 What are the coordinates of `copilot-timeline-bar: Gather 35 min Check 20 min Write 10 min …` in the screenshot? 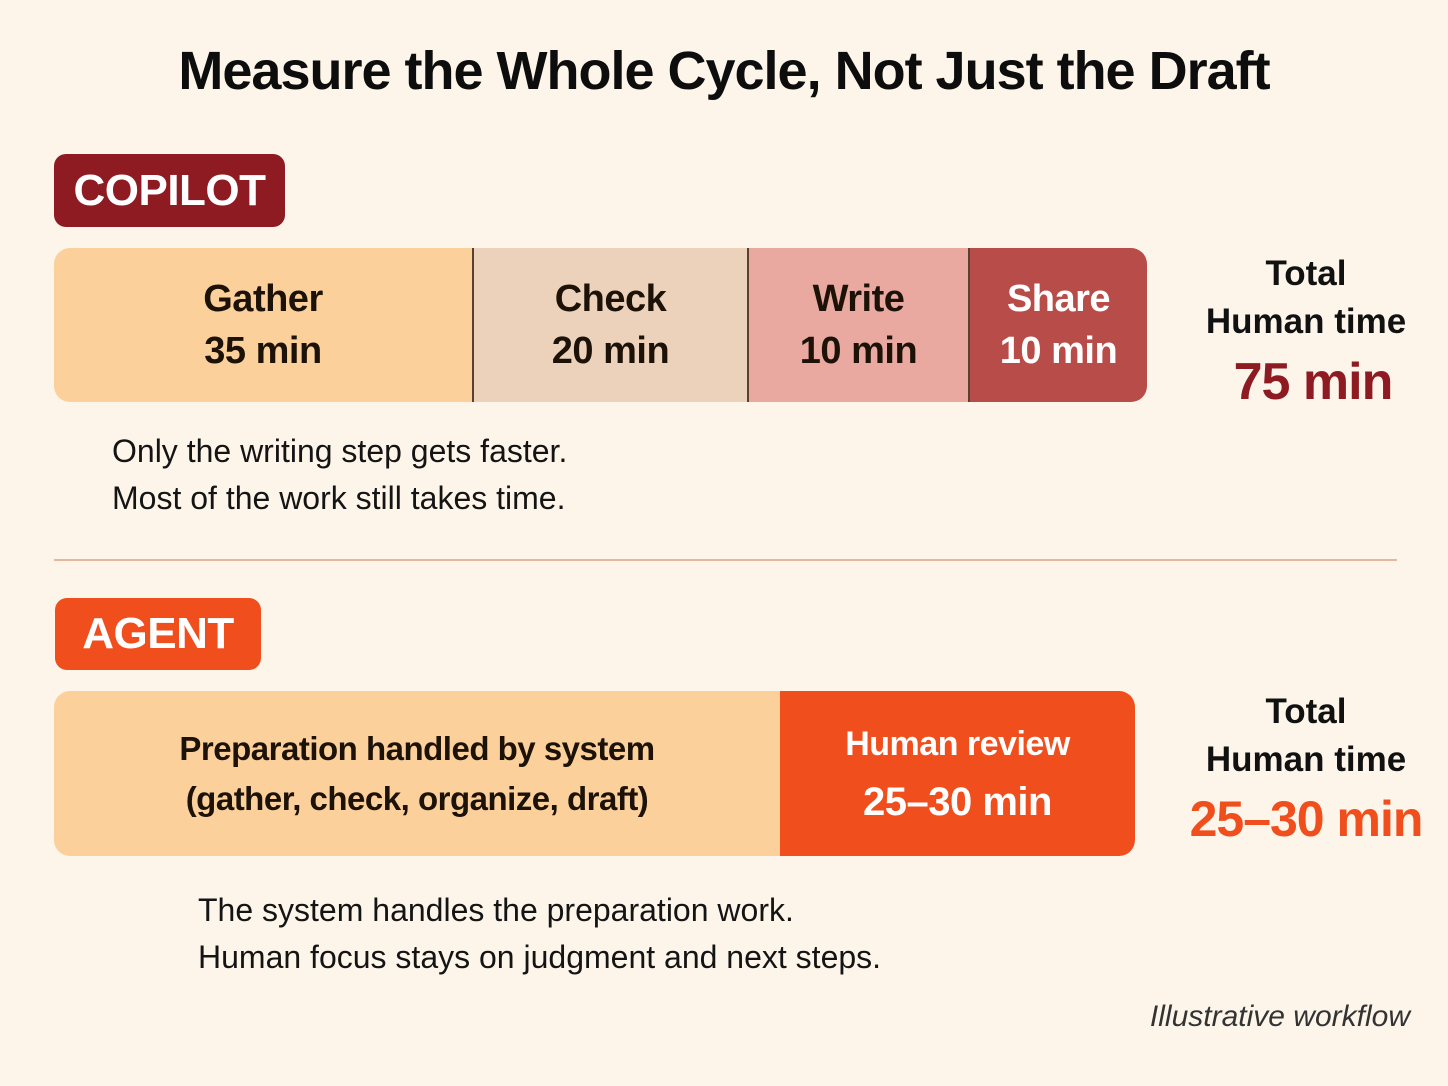 It's located at (600, 325).